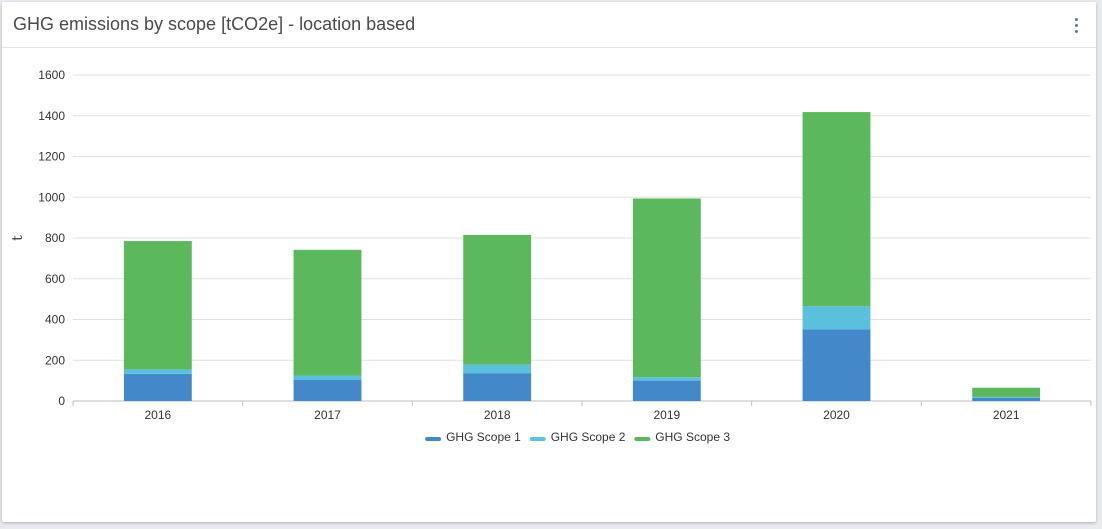 Image resolution: width=1102 pixels, height=529 pixels. Describe the element at coordinates (483, 437) in the screenshot. I see `legend-label: GHG Scope 1` at that location.